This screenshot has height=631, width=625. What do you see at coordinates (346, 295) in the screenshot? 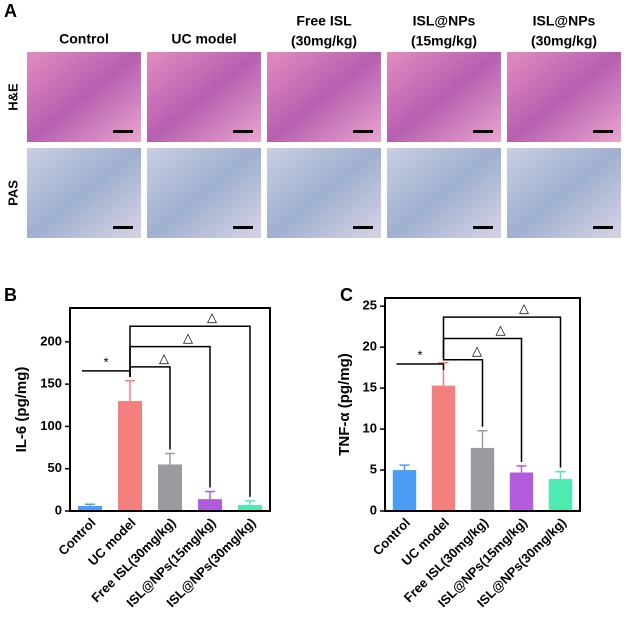
I see `panel-letter: C` at bounding box center [346, 295].